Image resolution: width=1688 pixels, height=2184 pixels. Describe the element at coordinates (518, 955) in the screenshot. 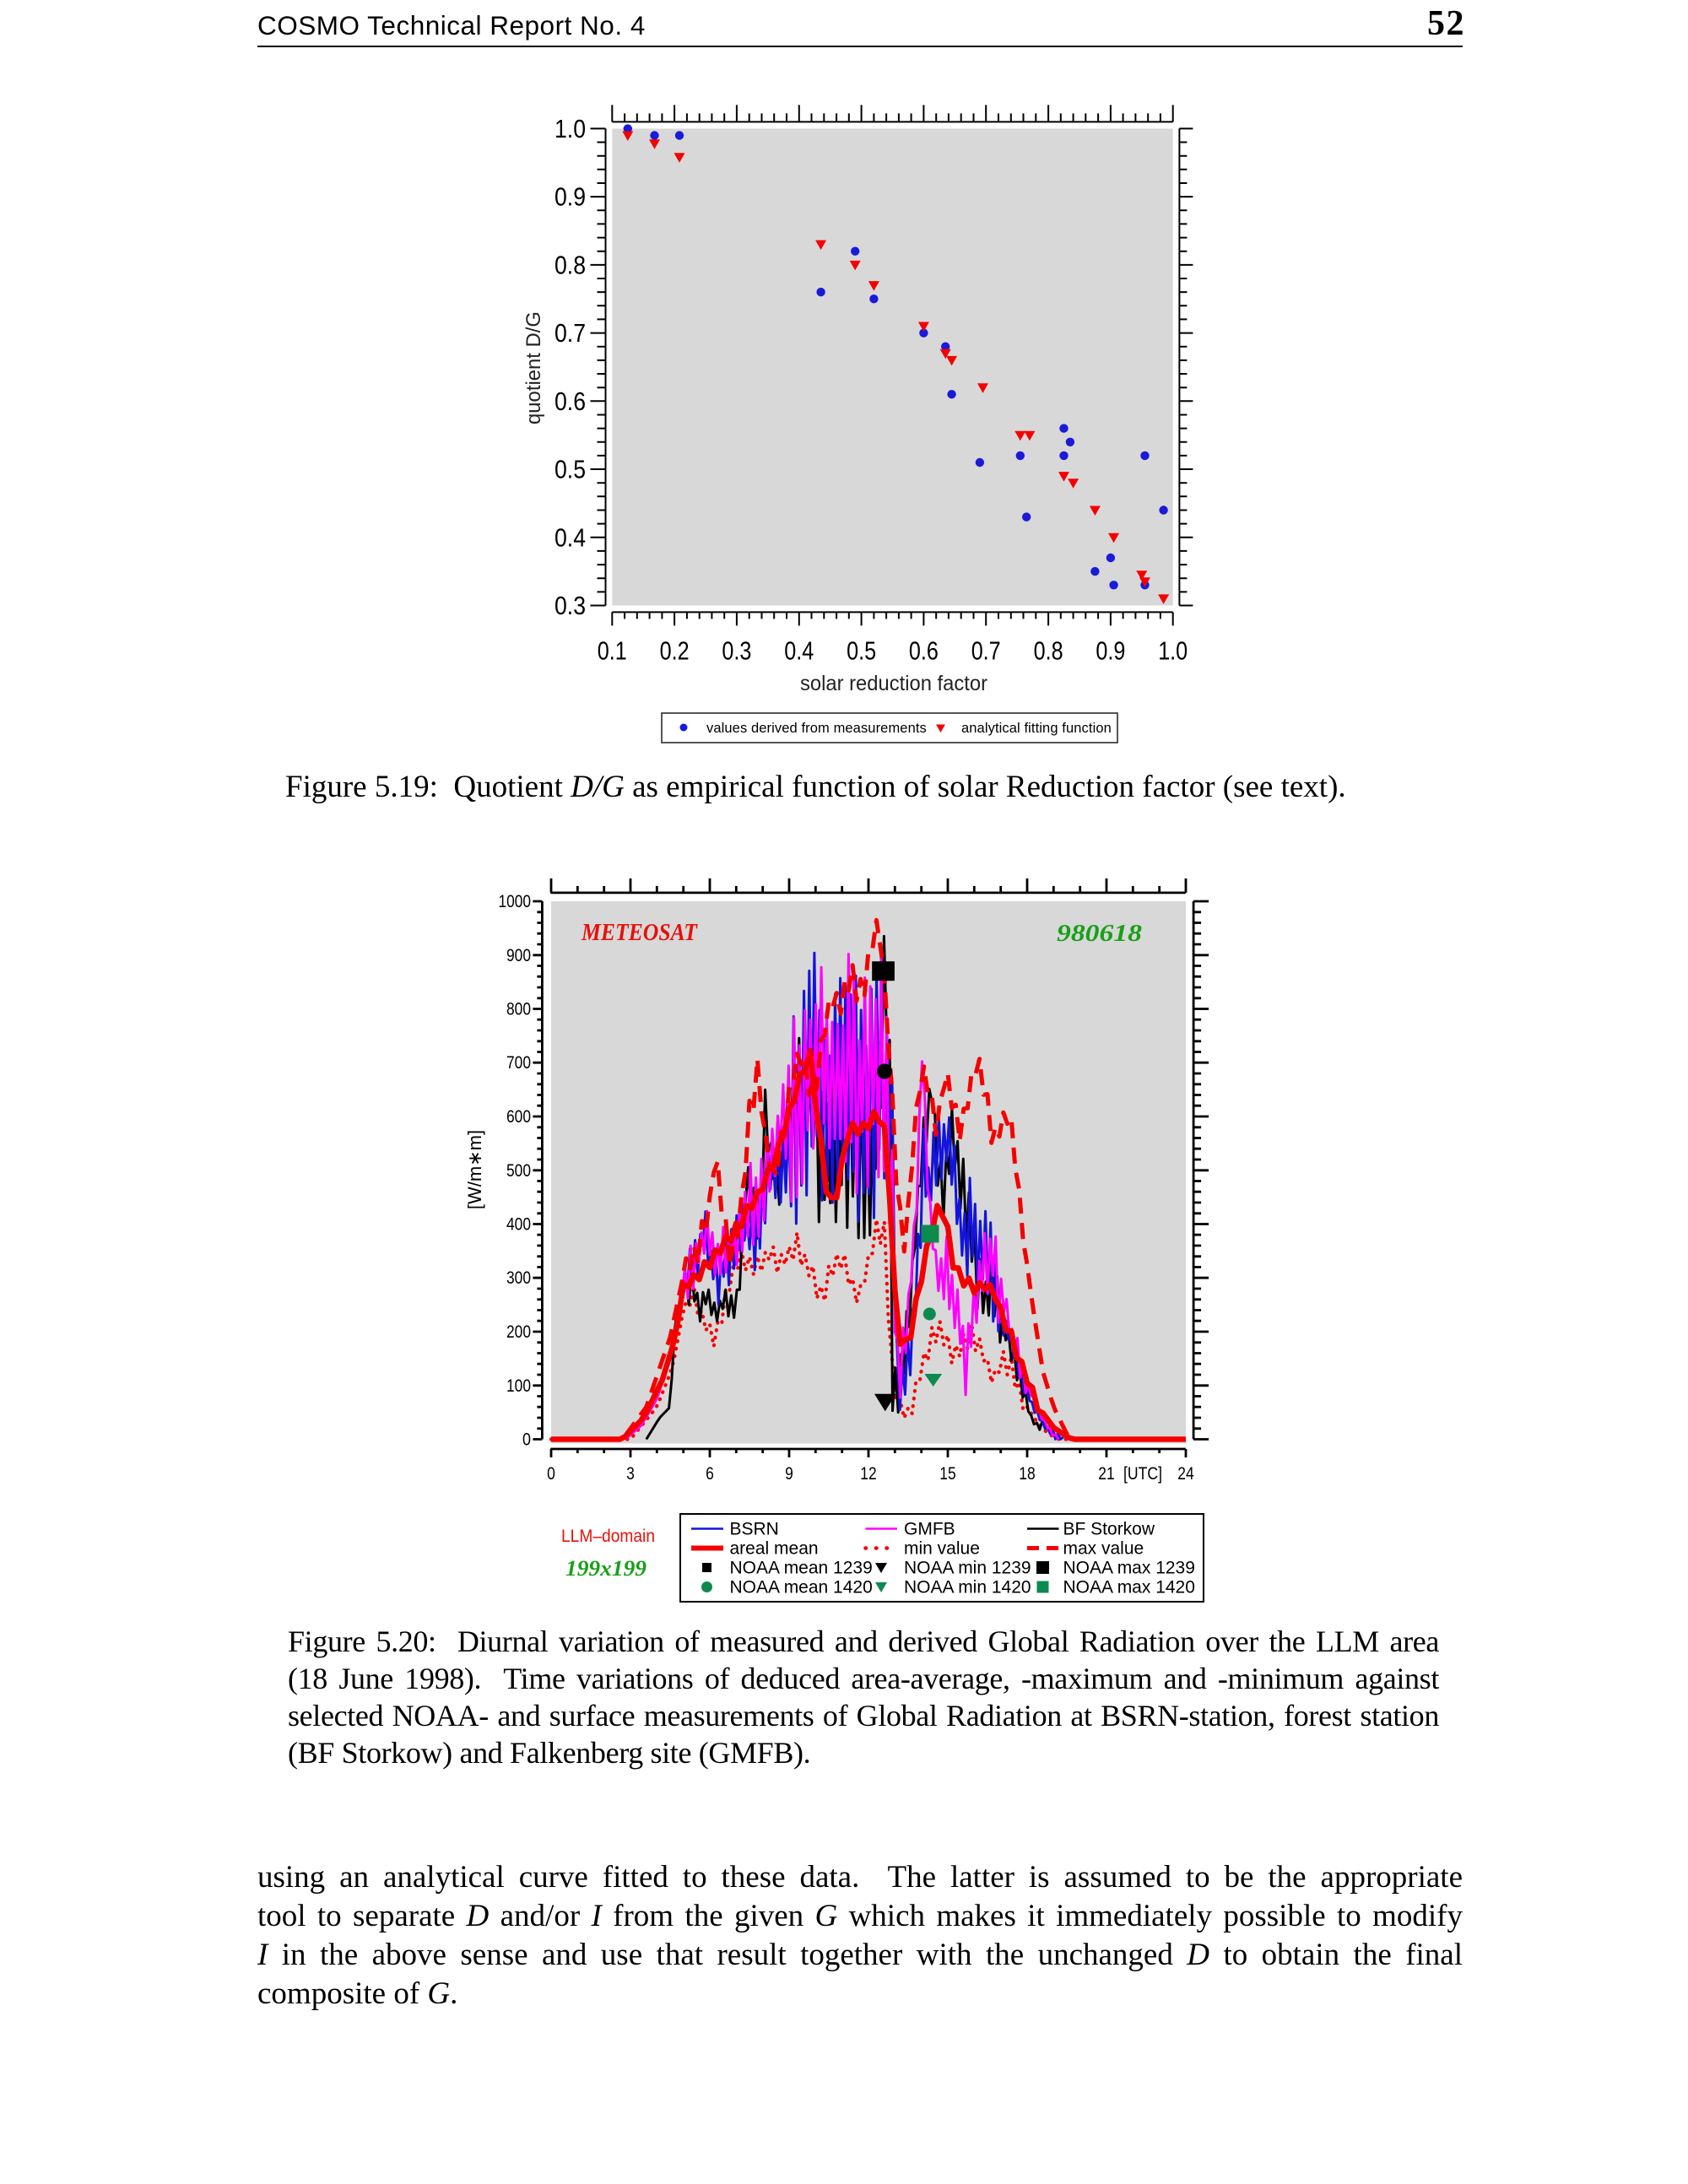

I see `svg-text: 900` at that location.